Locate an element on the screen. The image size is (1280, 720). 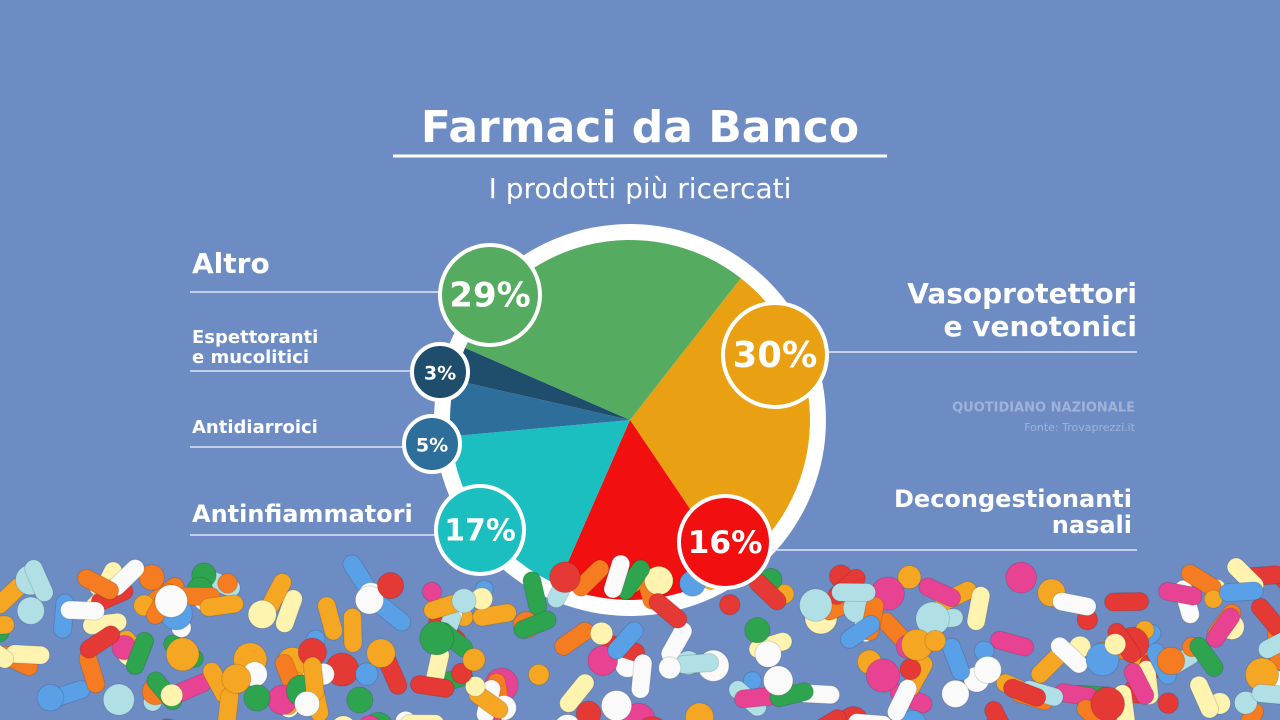
value-label: 16% is located at coordinates (725, 543).